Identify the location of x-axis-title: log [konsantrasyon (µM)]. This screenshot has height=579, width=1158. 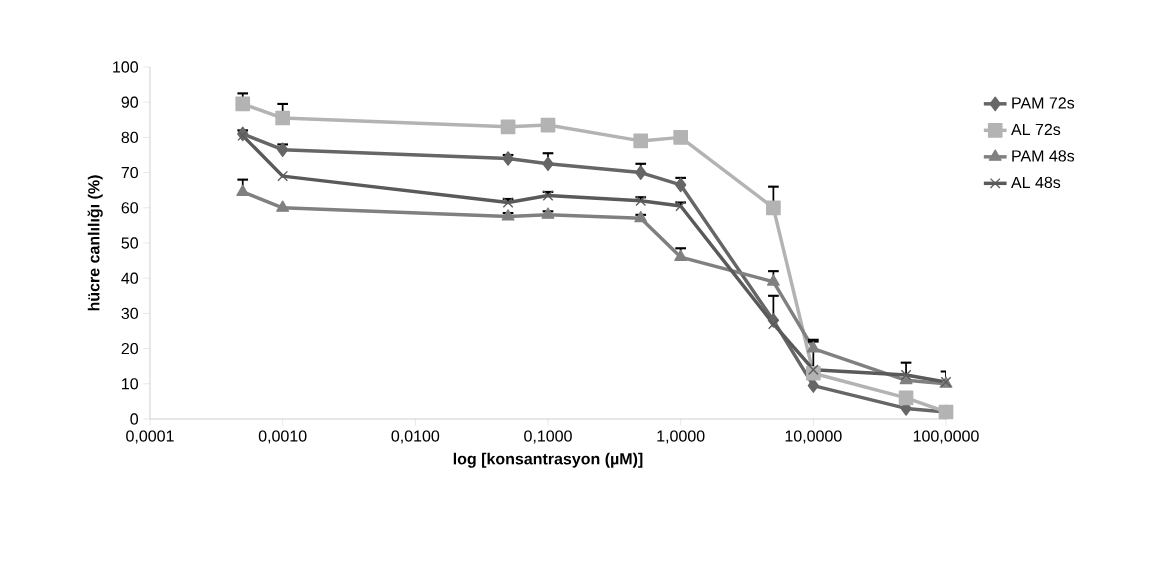
(548, 460).